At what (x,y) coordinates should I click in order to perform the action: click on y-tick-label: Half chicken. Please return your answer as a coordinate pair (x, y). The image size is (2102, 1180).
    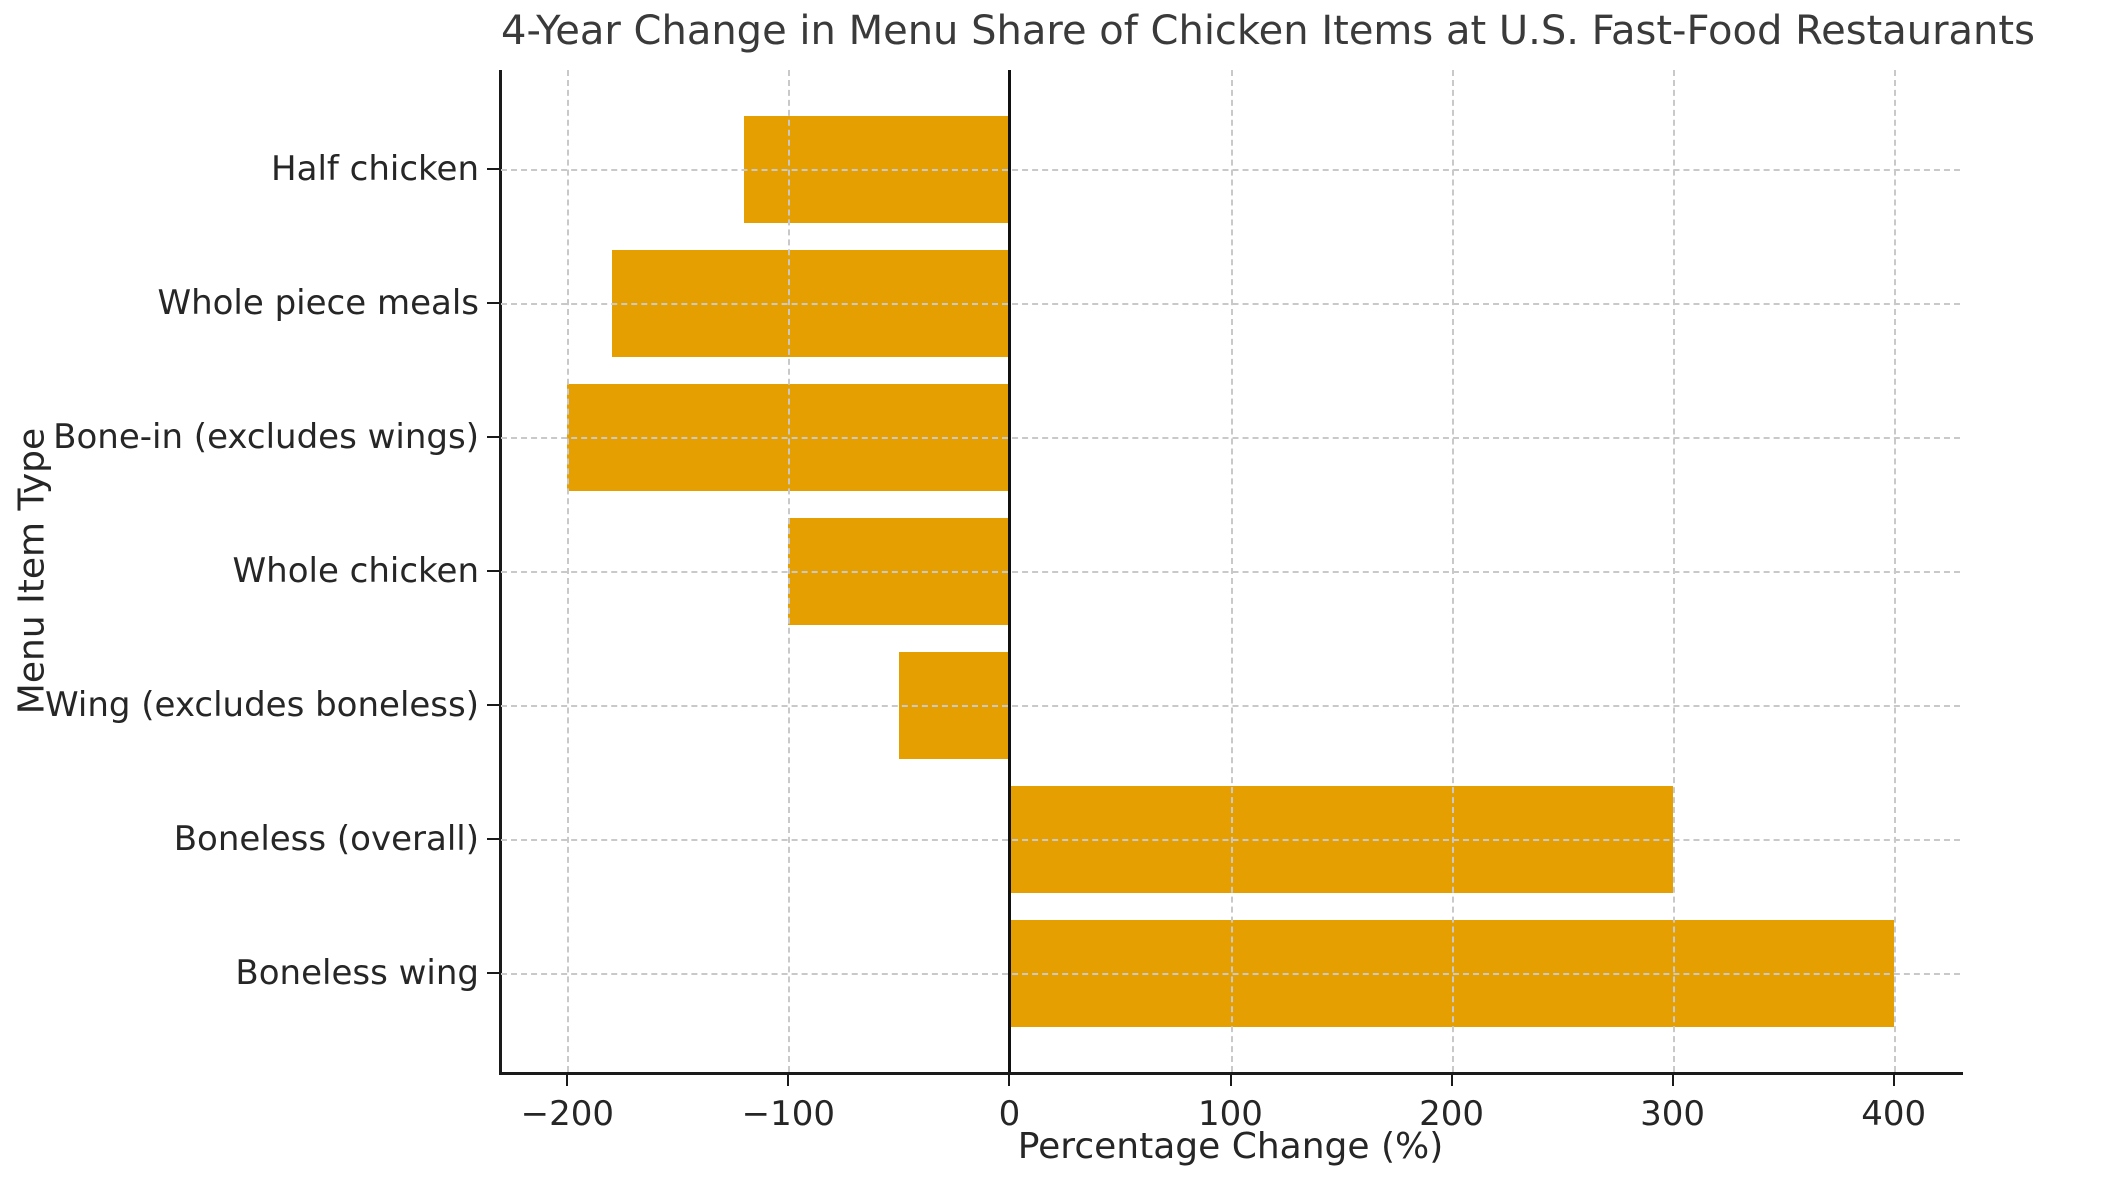
    Looking at the image, I should click on (375, 169).